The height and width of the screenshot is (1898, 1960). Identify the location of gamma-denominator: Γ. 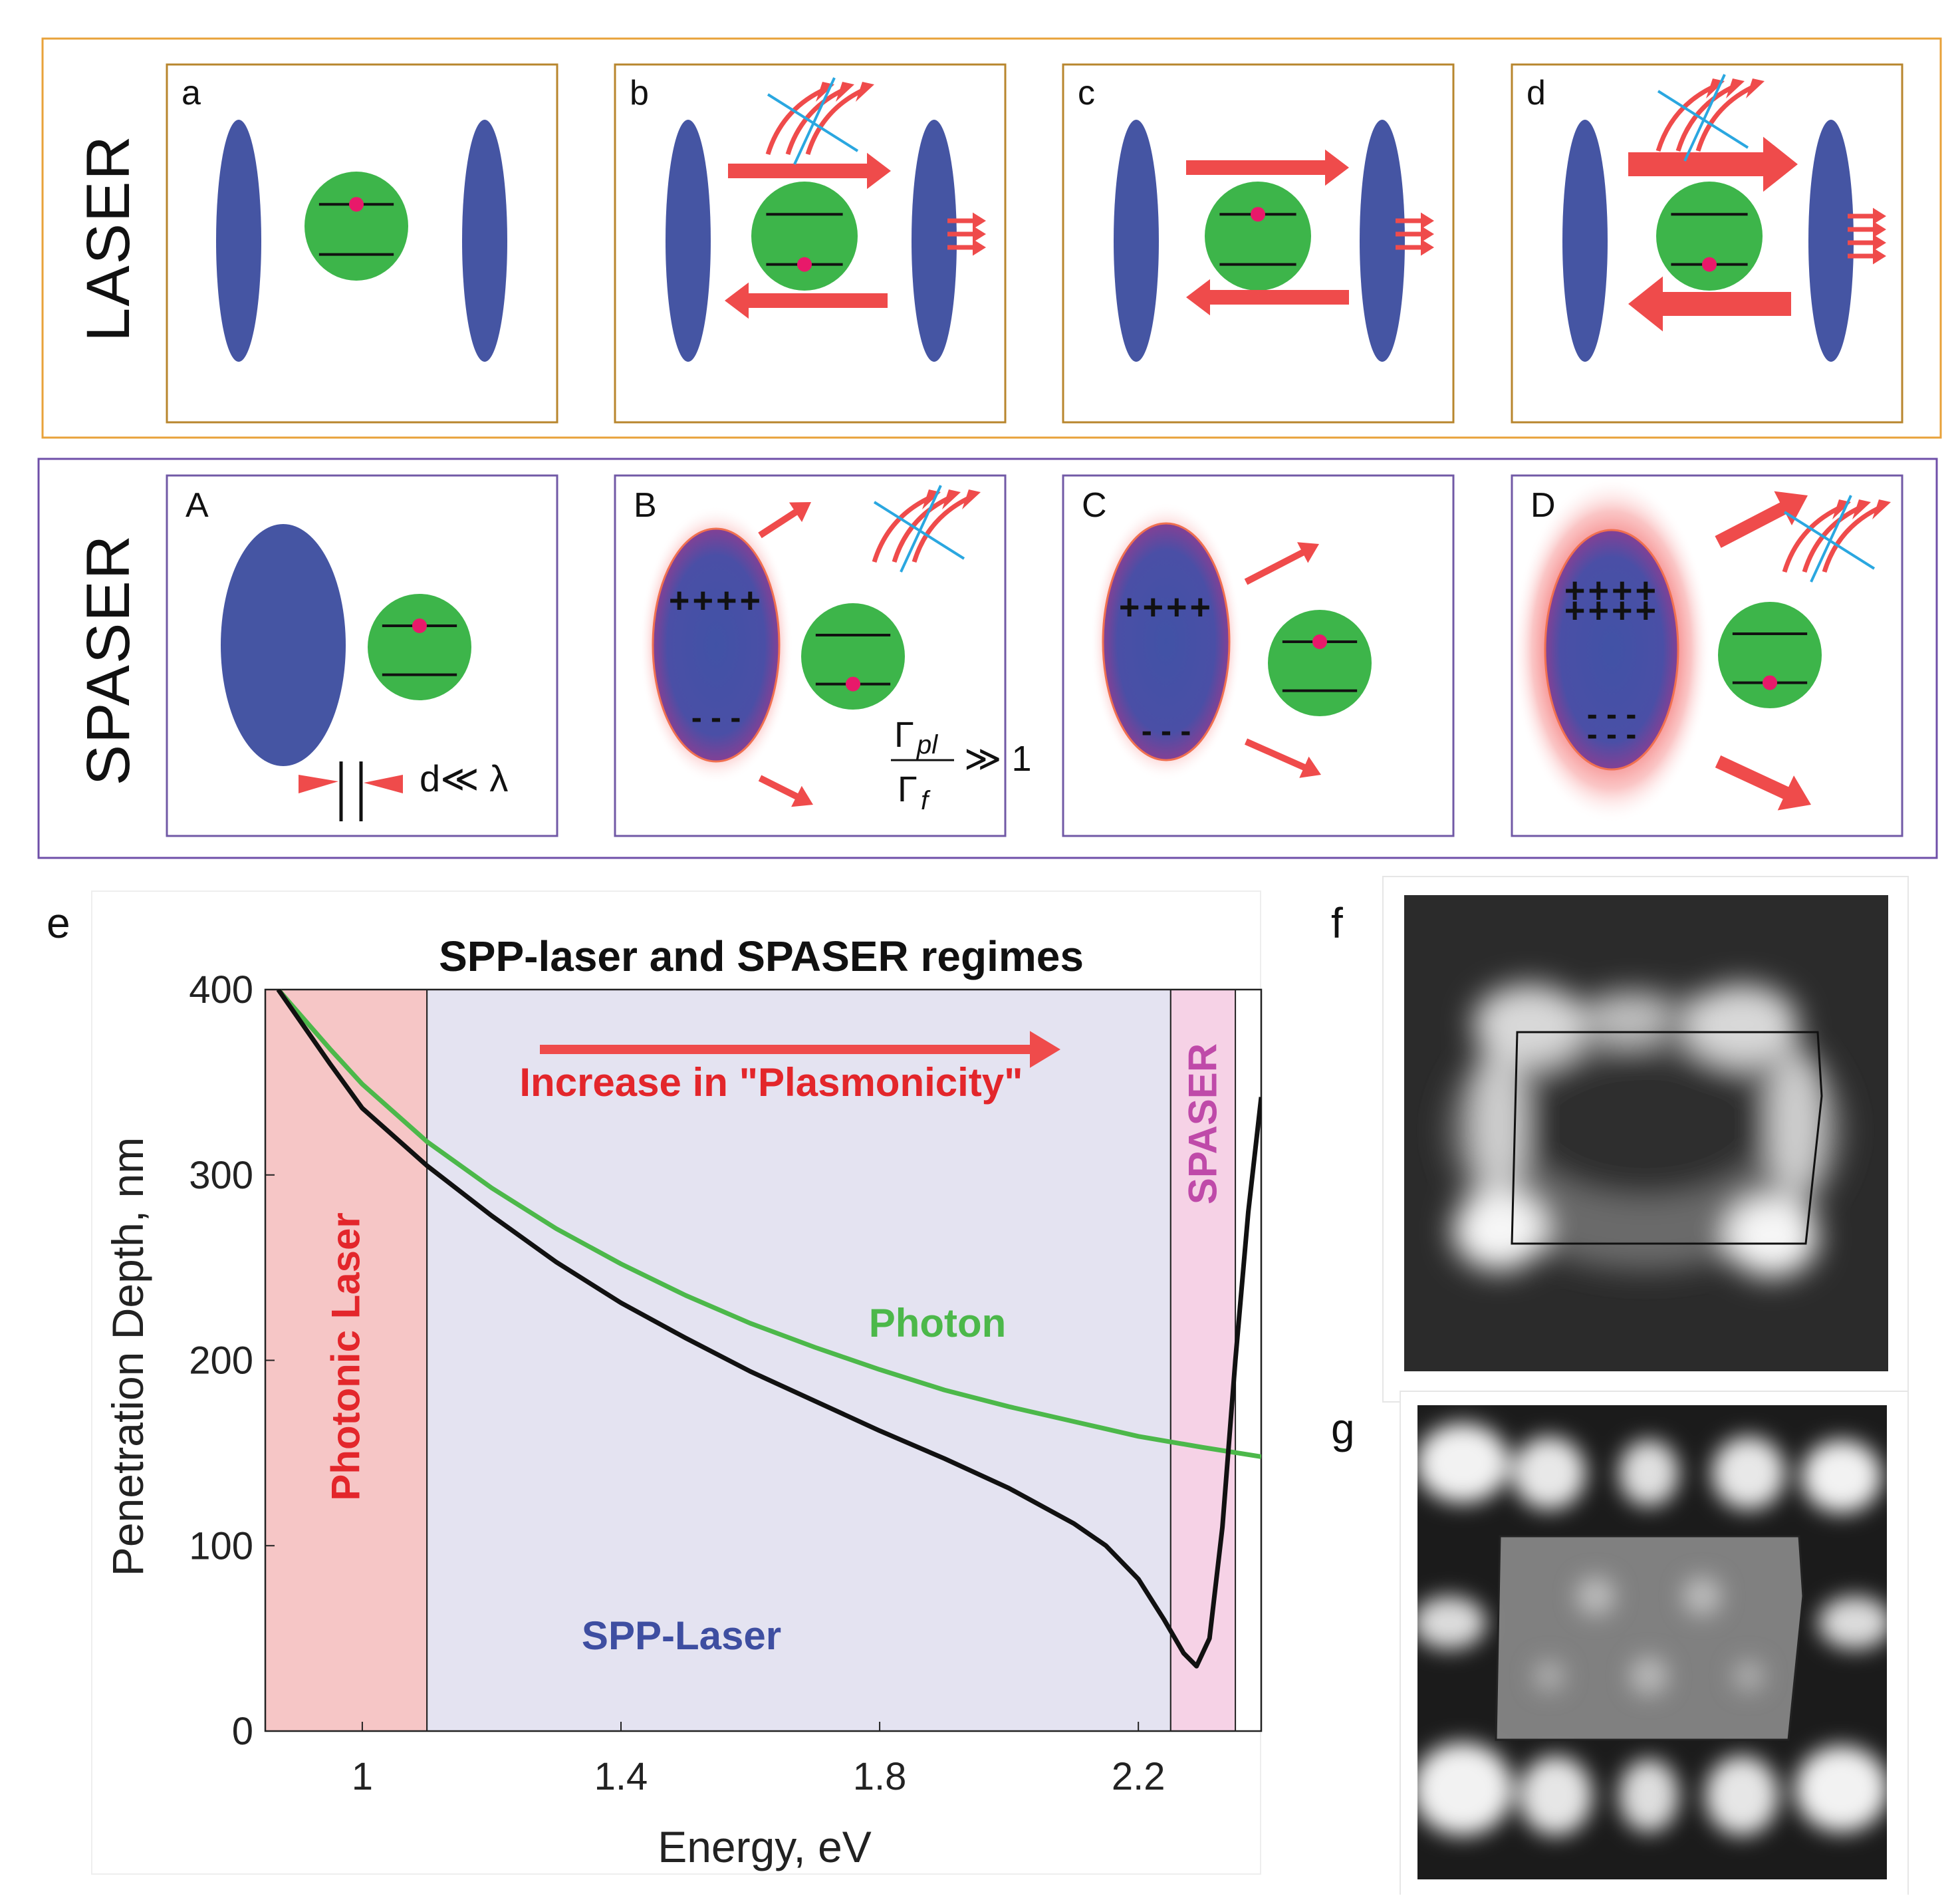
(908, 789).